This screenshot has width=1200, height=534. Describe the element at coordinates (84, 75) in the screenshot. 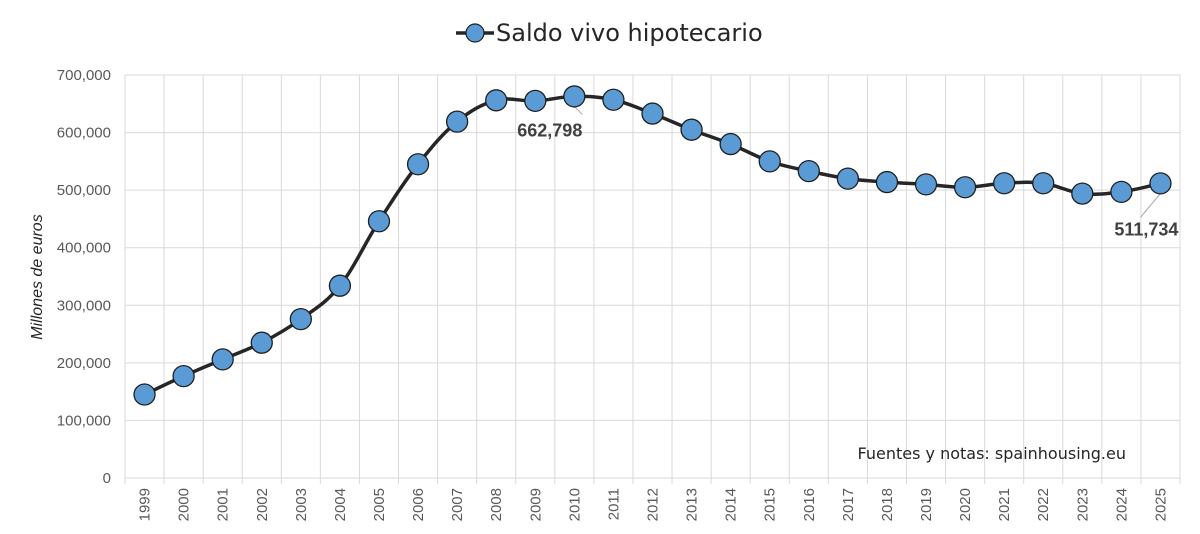

I see `y-tick-label: 700,000` at that location.